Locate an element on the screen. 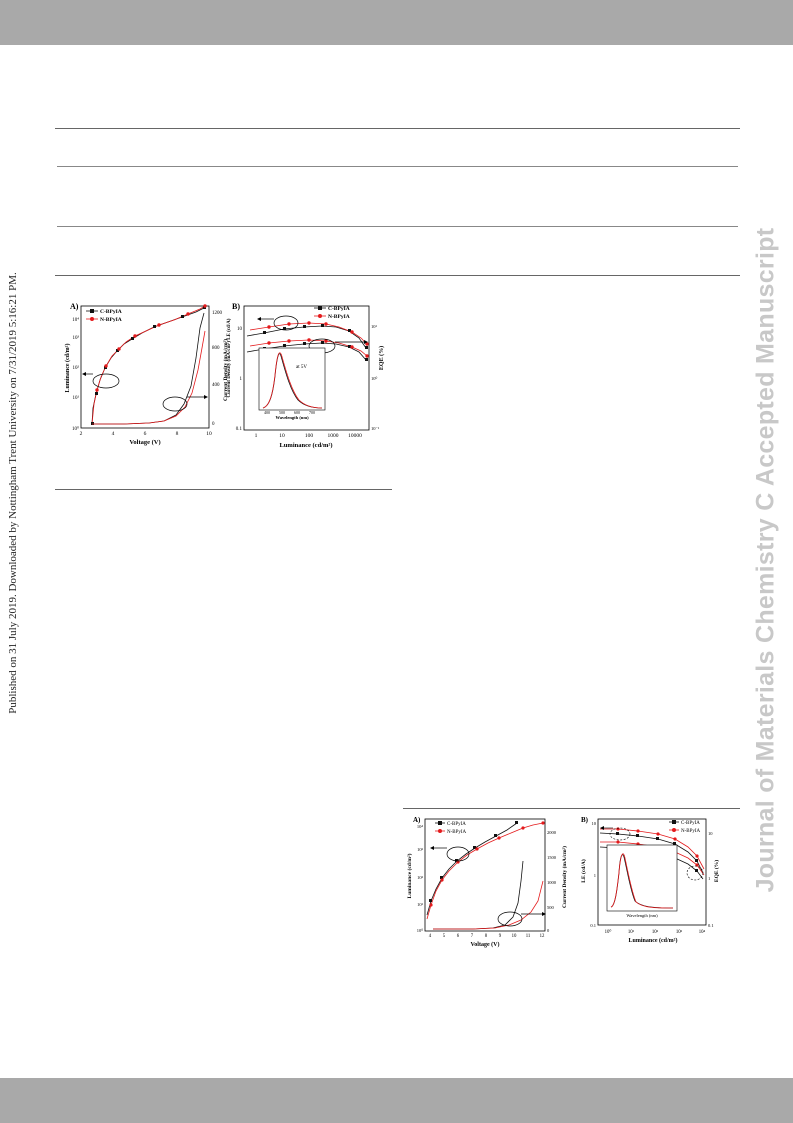 The width and height of the screenshot is (793, 1123). figure1-panel-b: B) C-BPyIA N-BPyIA at 5V 400 500 600 is located at coordinates (305, 375).